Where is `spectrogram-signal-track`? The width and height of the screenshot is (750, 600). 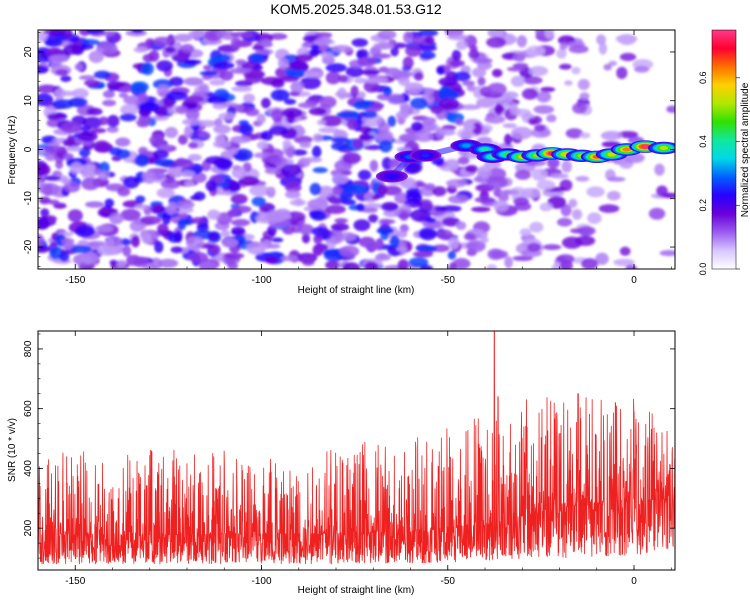 spectrogram-signal-track is located at coordinates (525, 161).